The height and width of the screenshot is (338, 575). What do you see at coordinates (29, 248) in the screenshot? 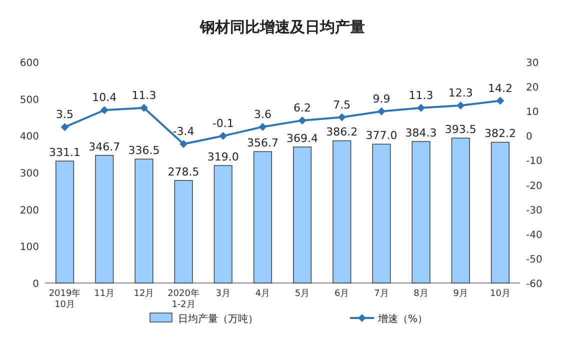
I see `y-tick-label: 100` at bounding box center [29, 248].